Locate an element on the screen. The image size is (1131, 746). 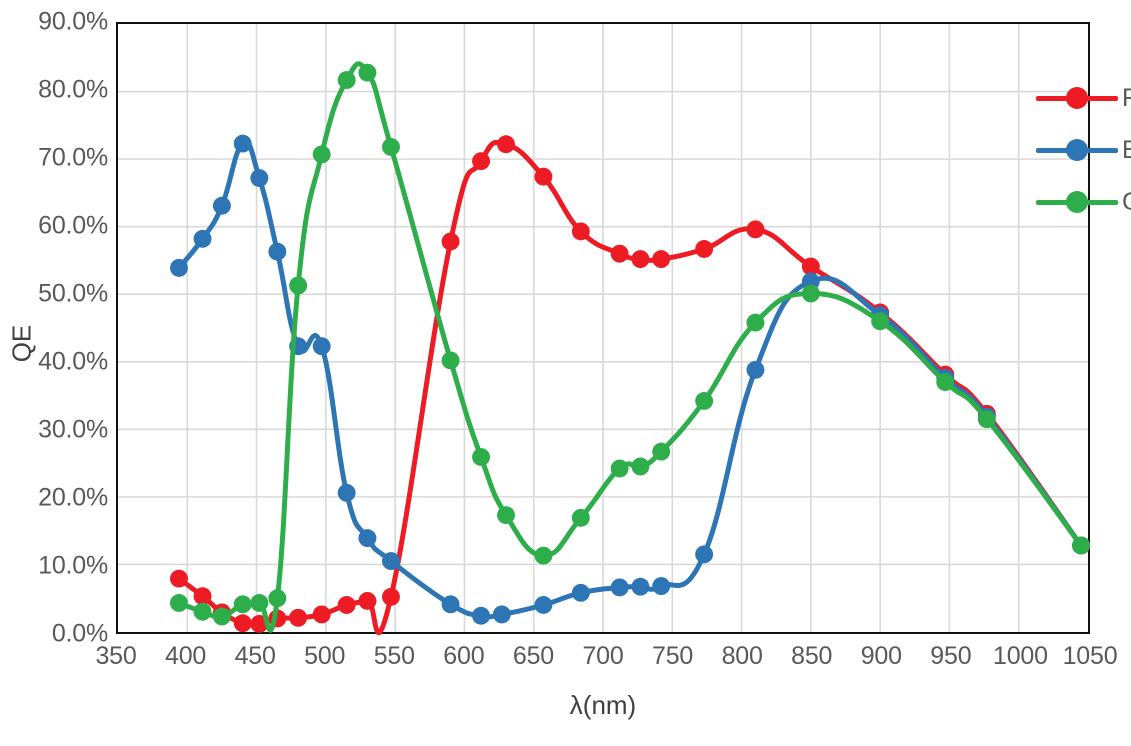
x-tick-label: 850 is located at coordinates (812, 656).